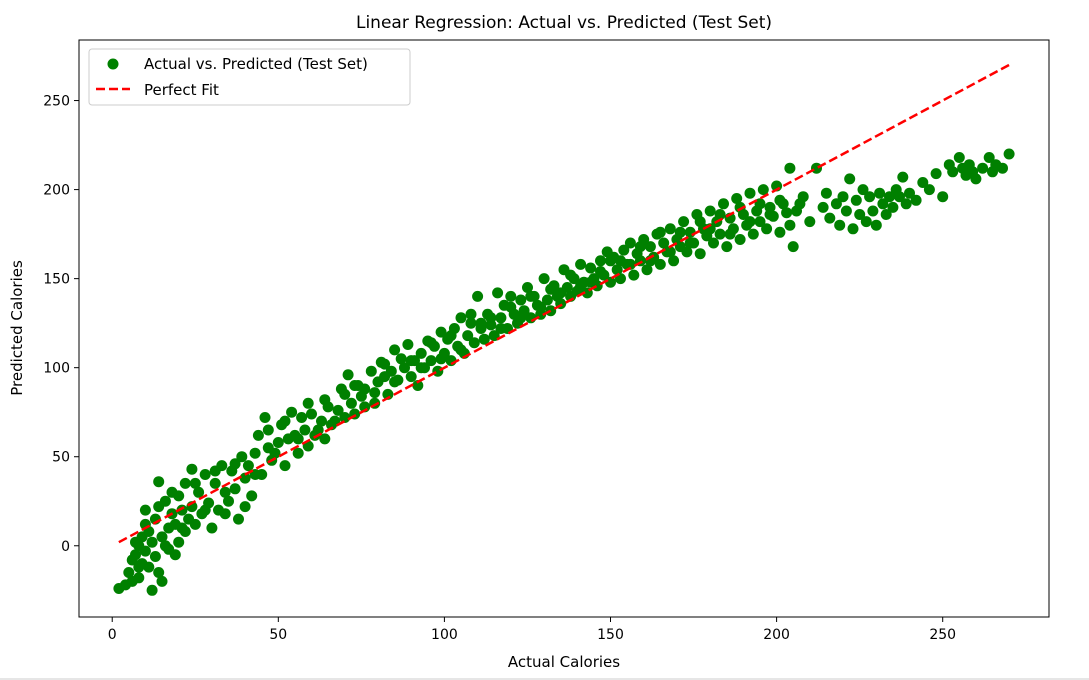  Describe the element at coordinates (56, 102) in the screenshot. I see `y-tick-label: 250` at that location.